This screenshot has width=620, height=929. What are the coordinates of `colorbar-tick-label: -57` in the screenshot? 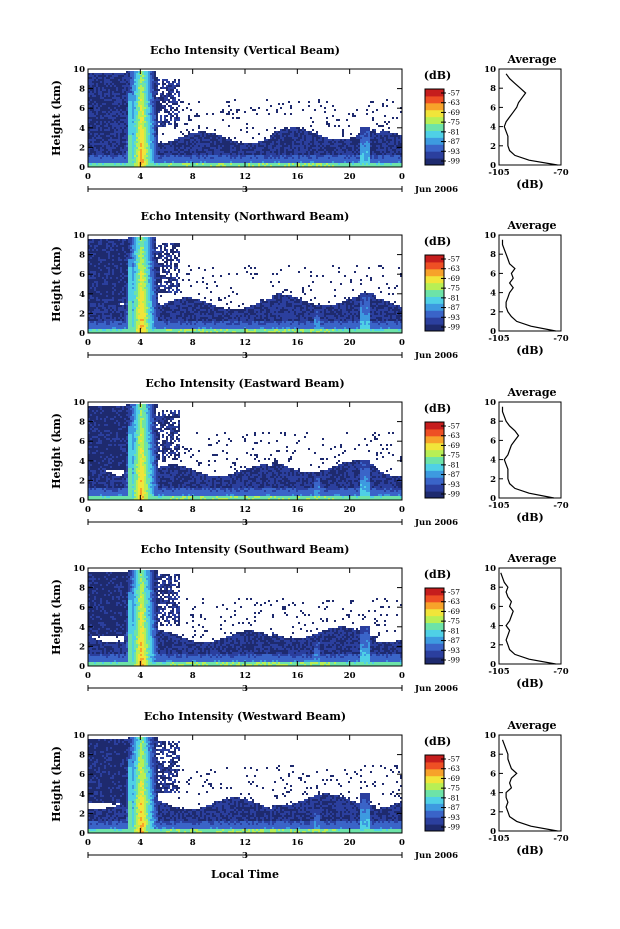 It's located at (454, 93).